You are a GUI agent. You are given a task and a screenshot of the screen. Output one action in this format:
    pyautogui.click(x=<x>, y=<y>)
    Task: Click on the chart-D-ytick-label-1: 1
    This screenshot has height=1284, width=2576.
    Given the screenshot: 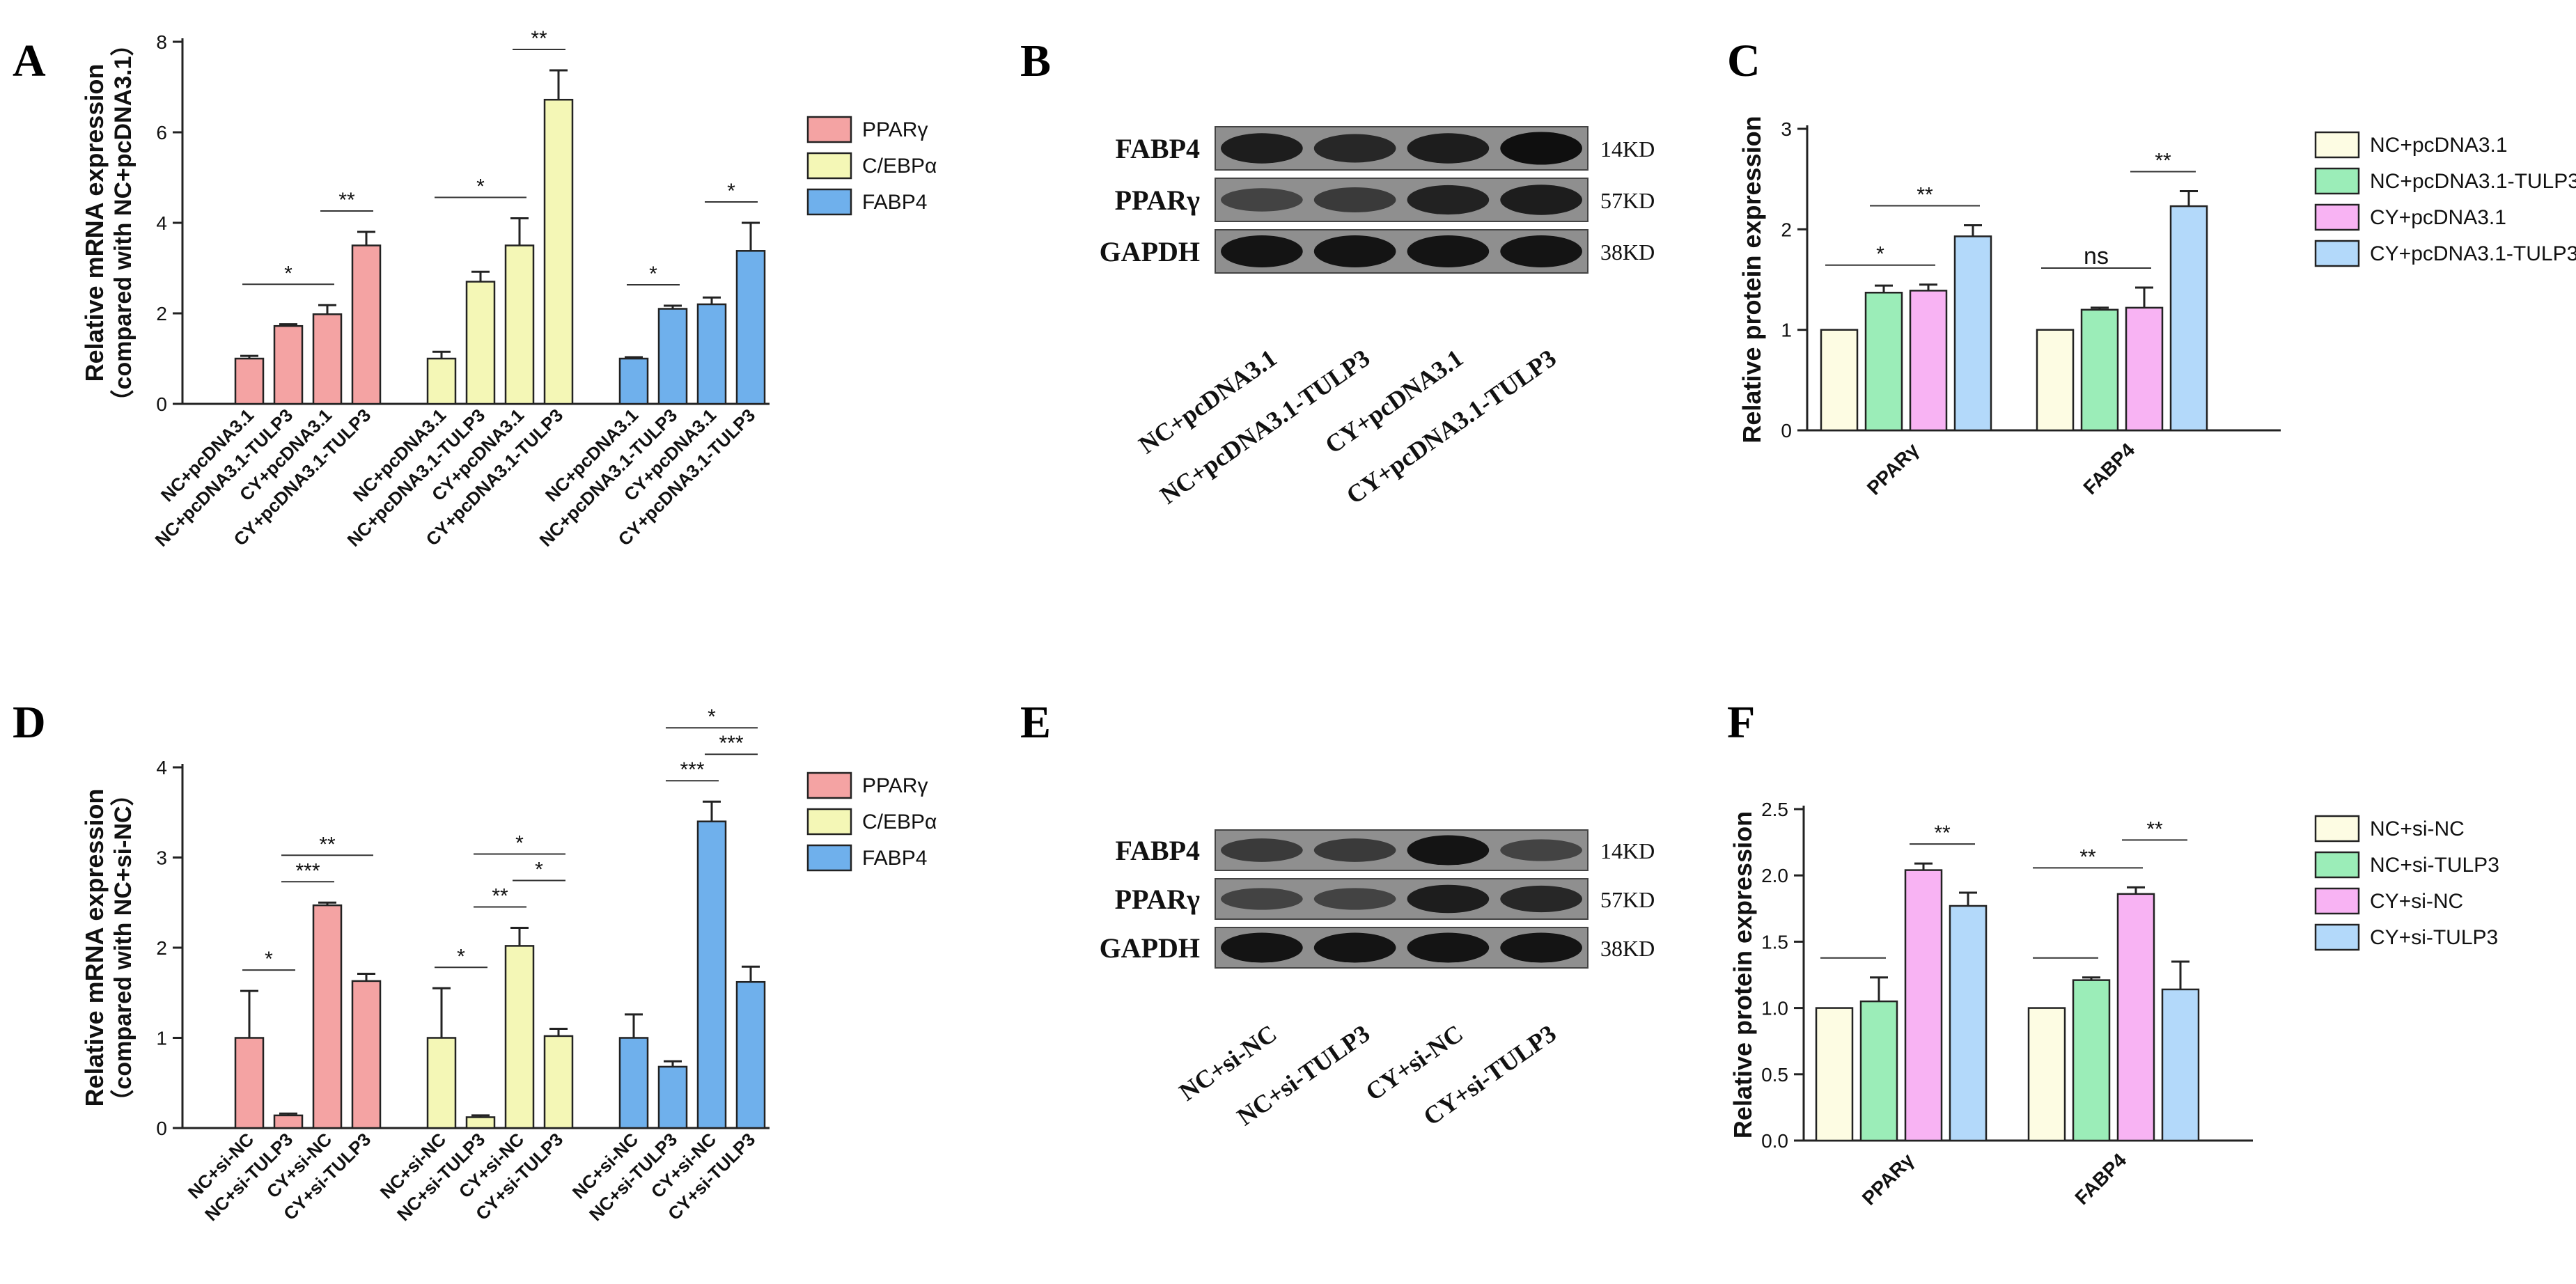 What is the action you would take?
    pyautogui.click(x=161, y=1038)
    